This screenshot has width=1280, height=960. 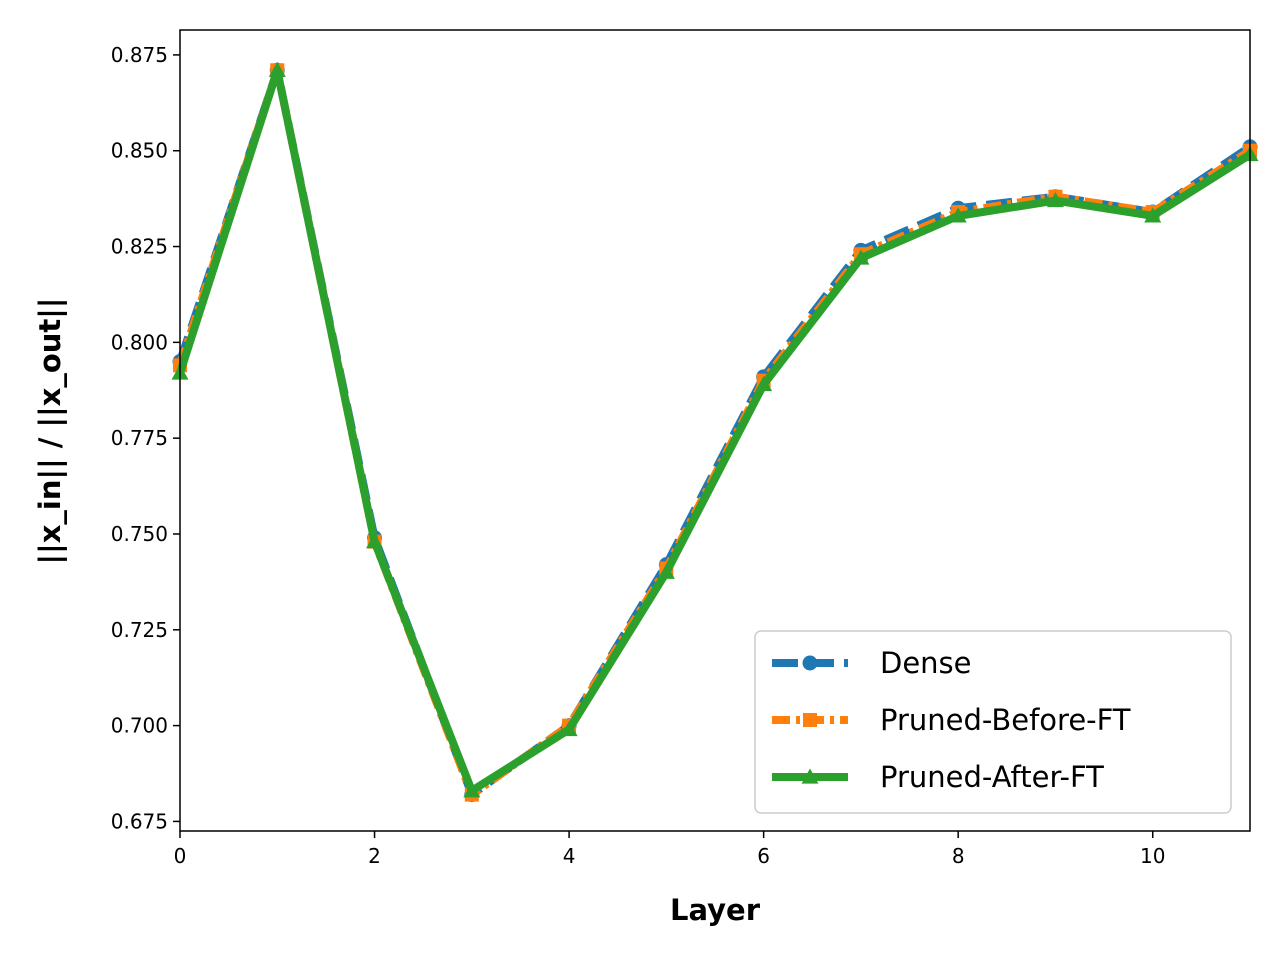 I want to click on y-tick-label-5: 0.800, so click(x=139, y=342).